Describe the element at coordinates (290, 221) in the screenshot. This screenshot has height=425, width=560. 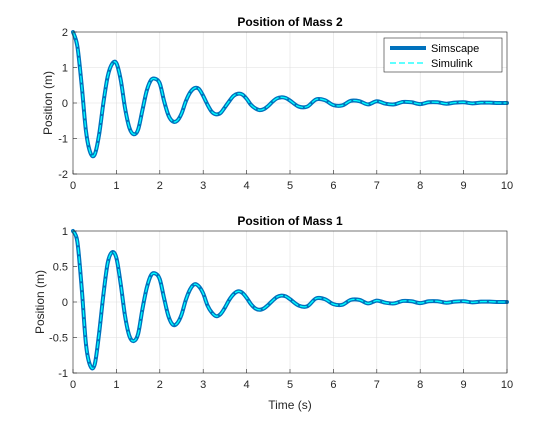
I see `chart-title: Position of Mass 1` at that location.